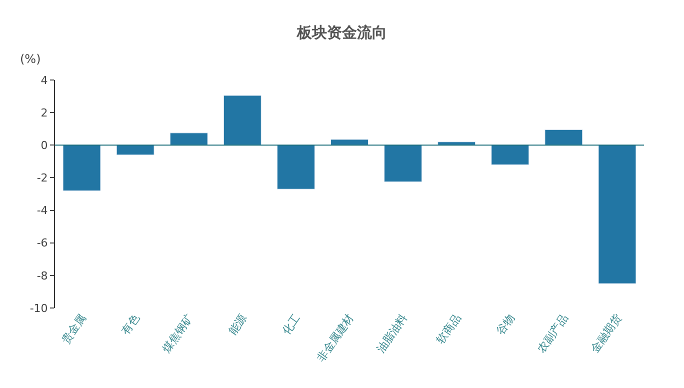 This screenshot has height=388, width=684. Describe the element at coordinates (341, 33) in the screenshot. I see `chart-title: 板块资金流向` at that location.